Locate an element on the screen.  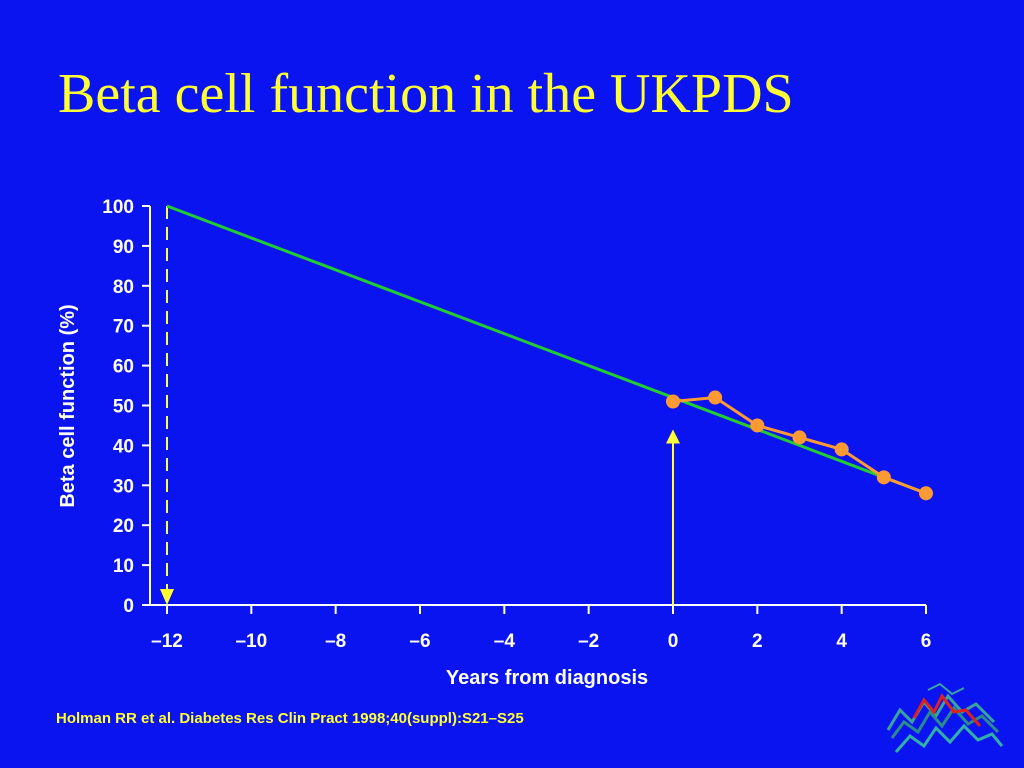
mountains-logo is located at coordinates (945, 717).